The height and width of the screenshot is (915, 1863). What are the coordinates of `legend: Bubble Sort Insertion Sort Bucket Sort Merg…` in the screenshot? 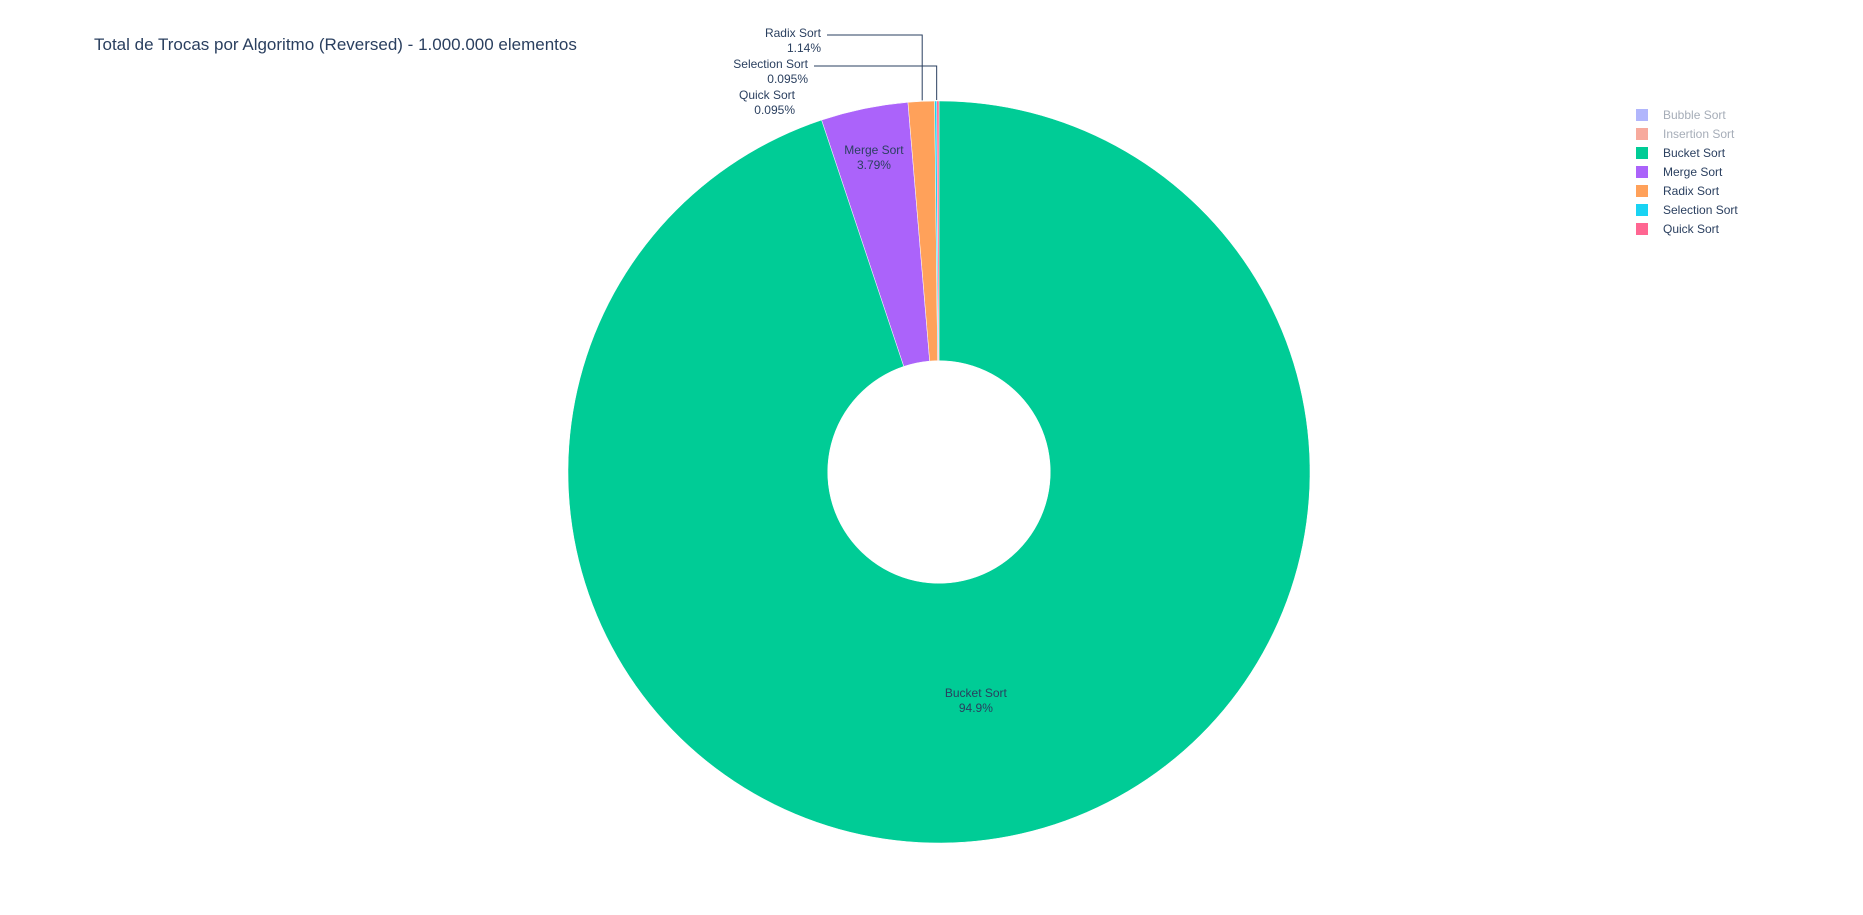 It's located at (1687, 172).